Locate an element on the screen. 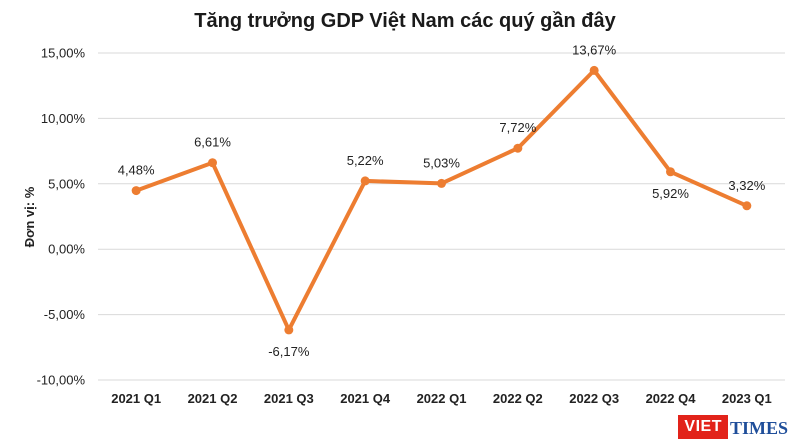 The width and height of the screenshot is (800, 447). data-label: 4,48% is located at coordinates (136, 170).